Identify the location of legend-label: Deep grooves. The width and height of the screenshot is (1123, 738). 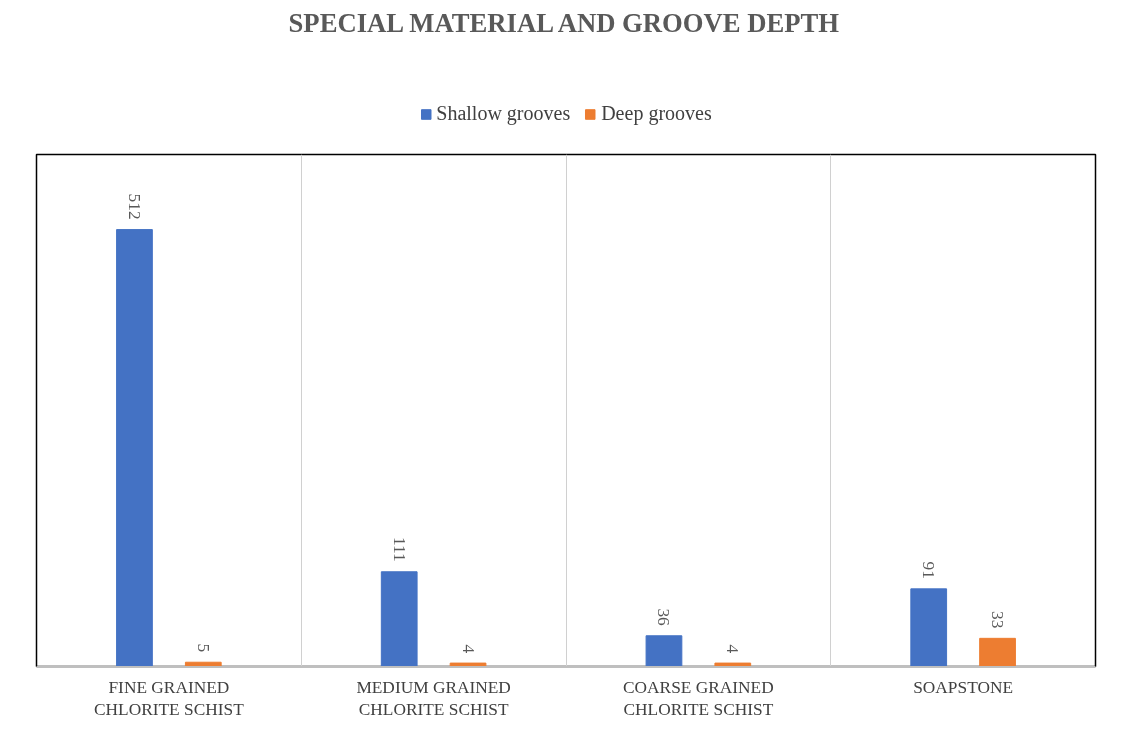
(656, 113).